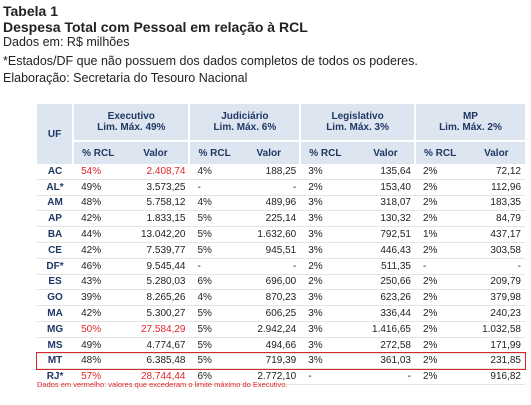 This screenshot has height=405, width=531. I want to click on cell: 54%, so click(98, 172).